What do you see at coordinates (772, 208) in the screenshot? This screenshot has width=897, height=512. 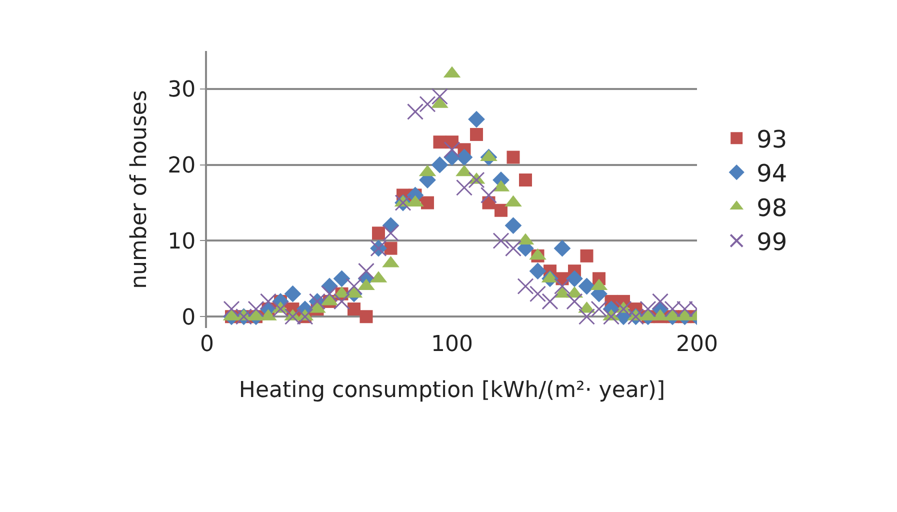 I see `legend-label: 98` at bounding box center [772, 208].